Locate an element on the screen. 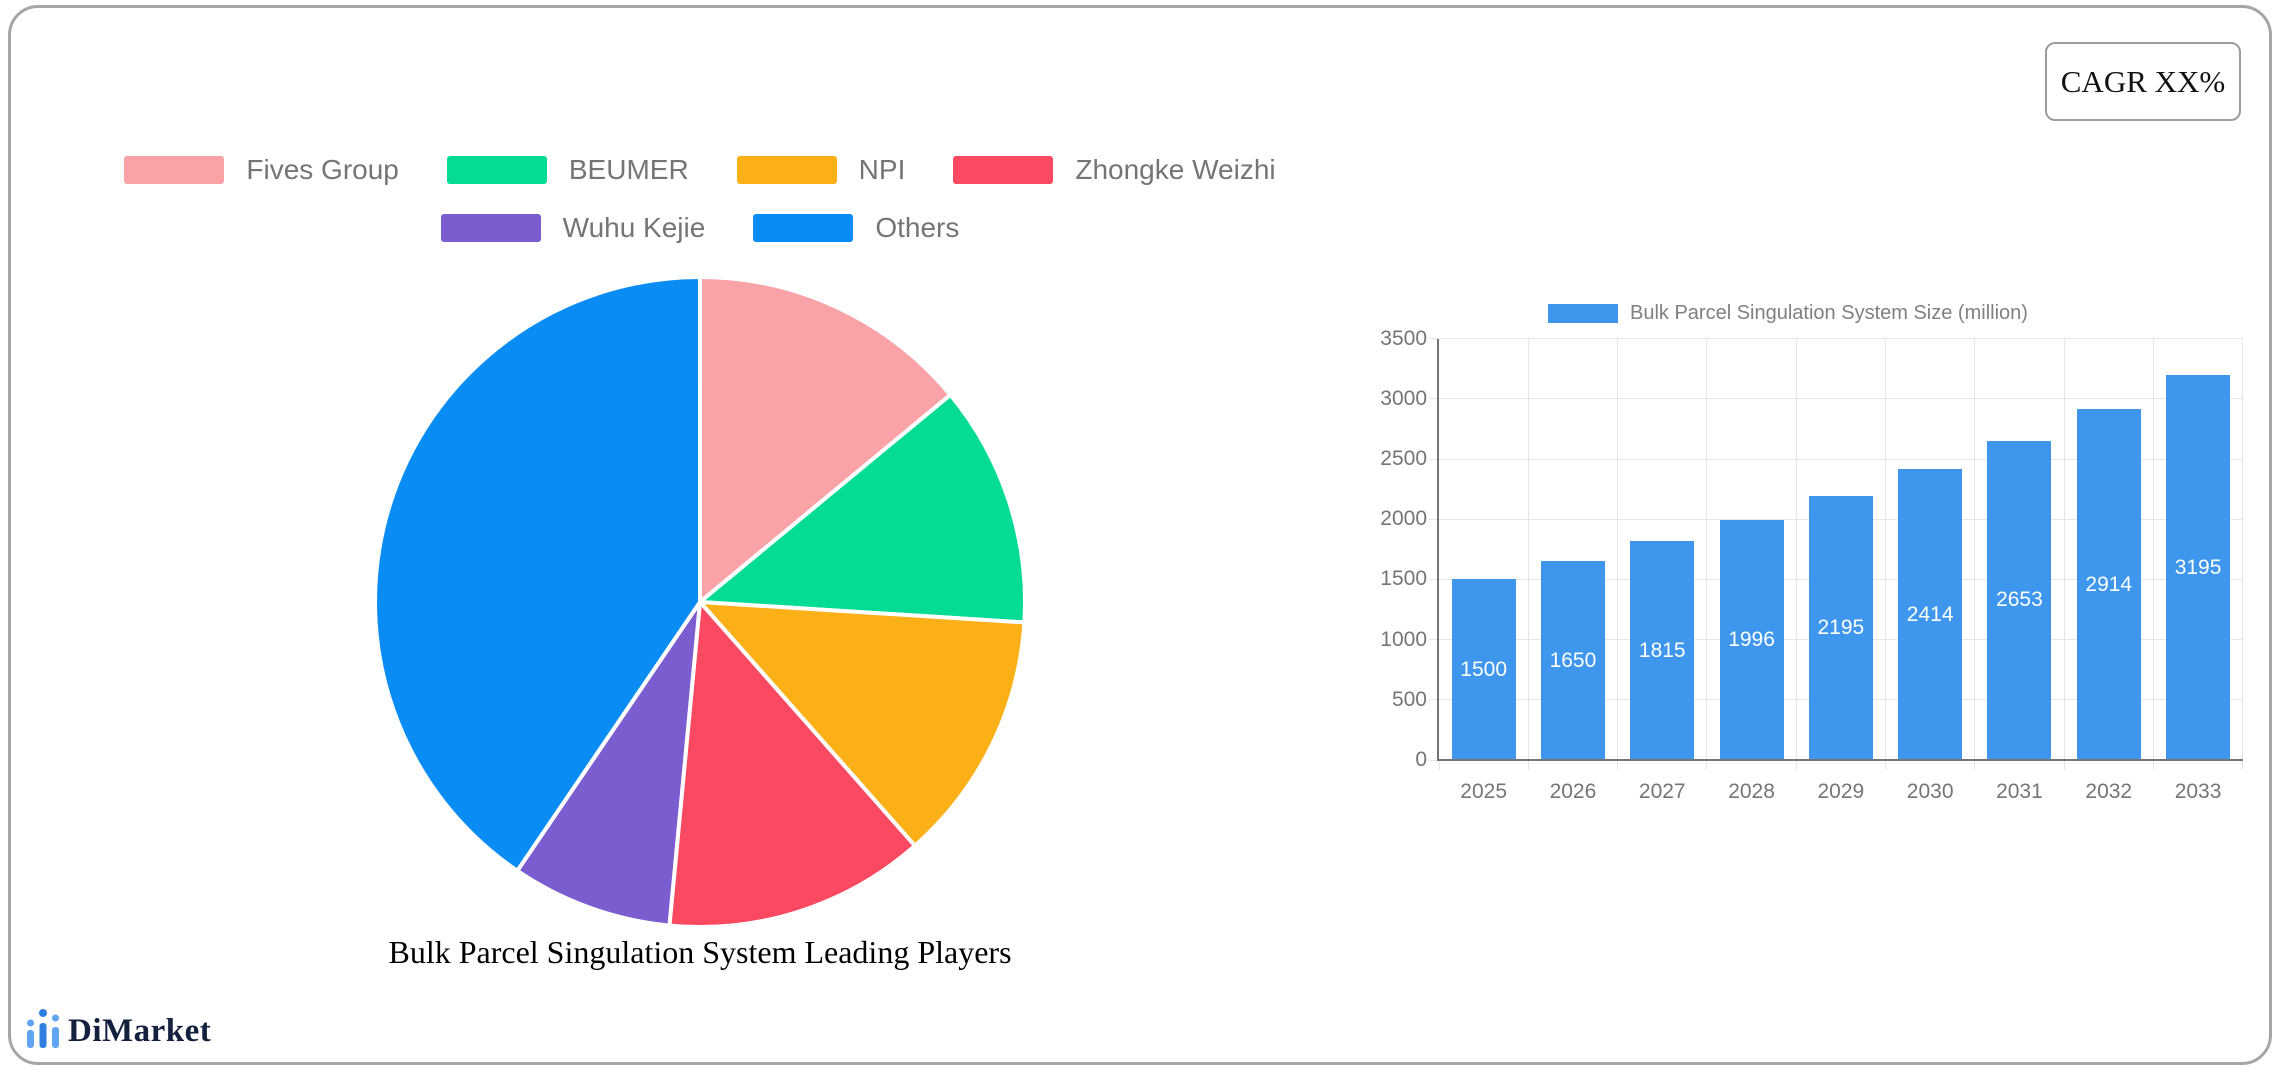 Image resolution: width=2280 pixels, height=1070 pixels. pie-slice-beumer is located at coordinates (862, 508).